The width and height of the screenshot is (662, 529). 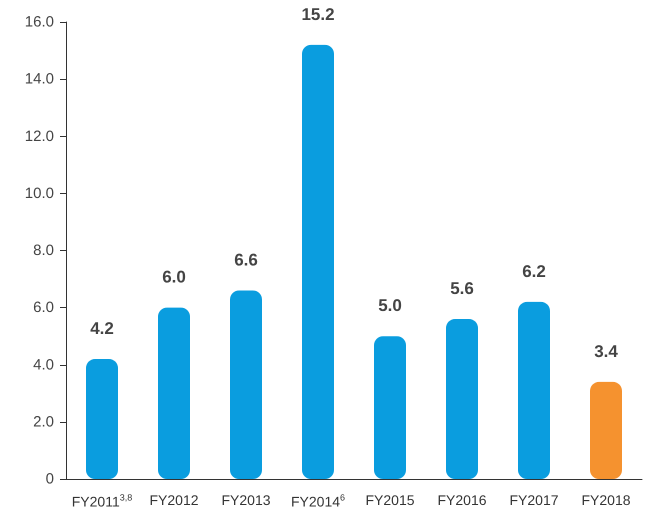 What do you see at coordinates (390, 500) in the screenshot?
I see `x-tick-label: FY2015` at bounding box center [390, 500].